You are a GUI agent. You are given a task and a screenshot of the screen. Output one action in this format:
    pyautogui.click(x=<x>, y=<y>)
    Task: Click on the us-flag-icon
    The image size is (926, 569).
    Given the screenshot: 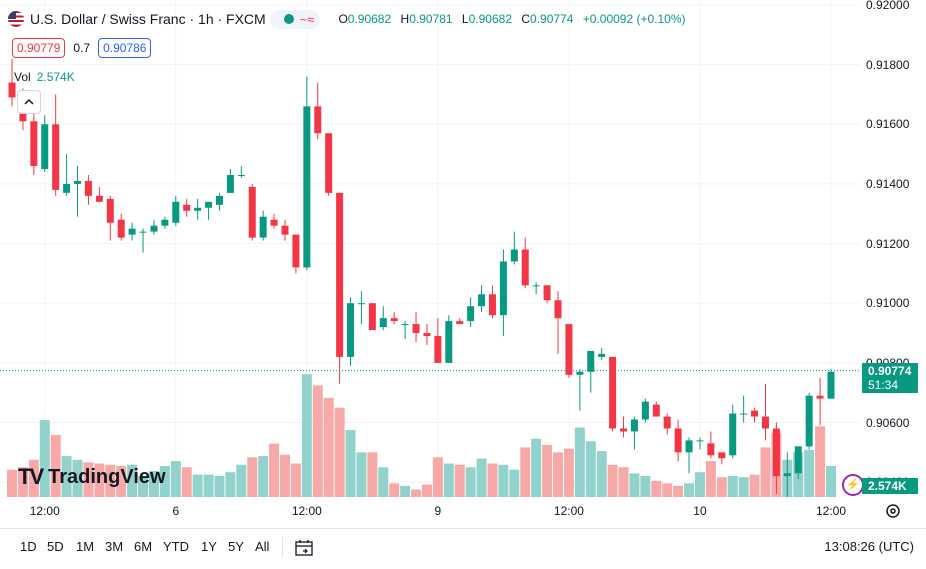 What is the action you would take?
    pyautogui.click(x=16, y=19)
    